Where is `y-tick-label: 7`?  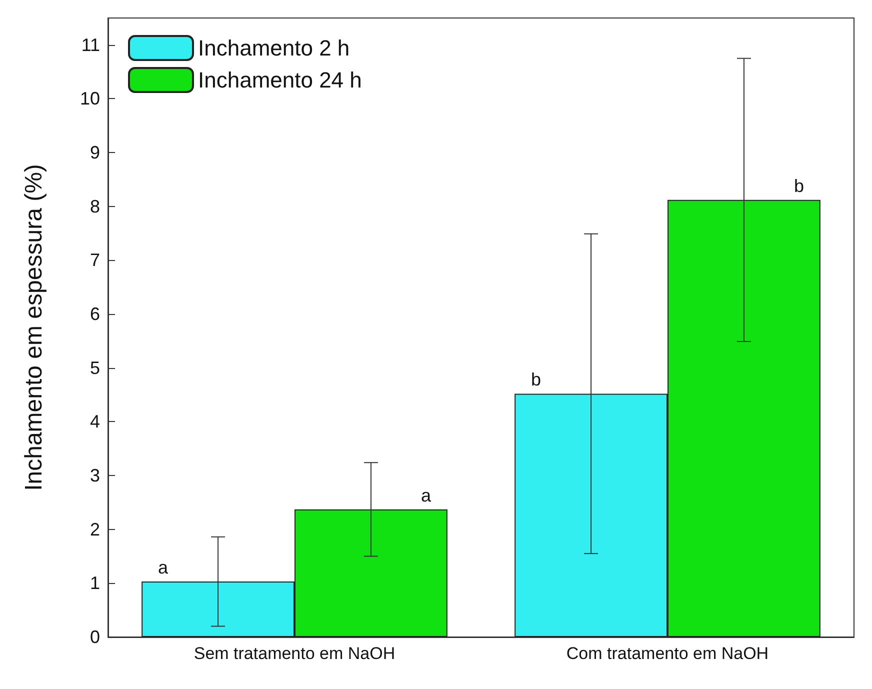
y-tick-label: 7 is located at coordinates (95, 260).